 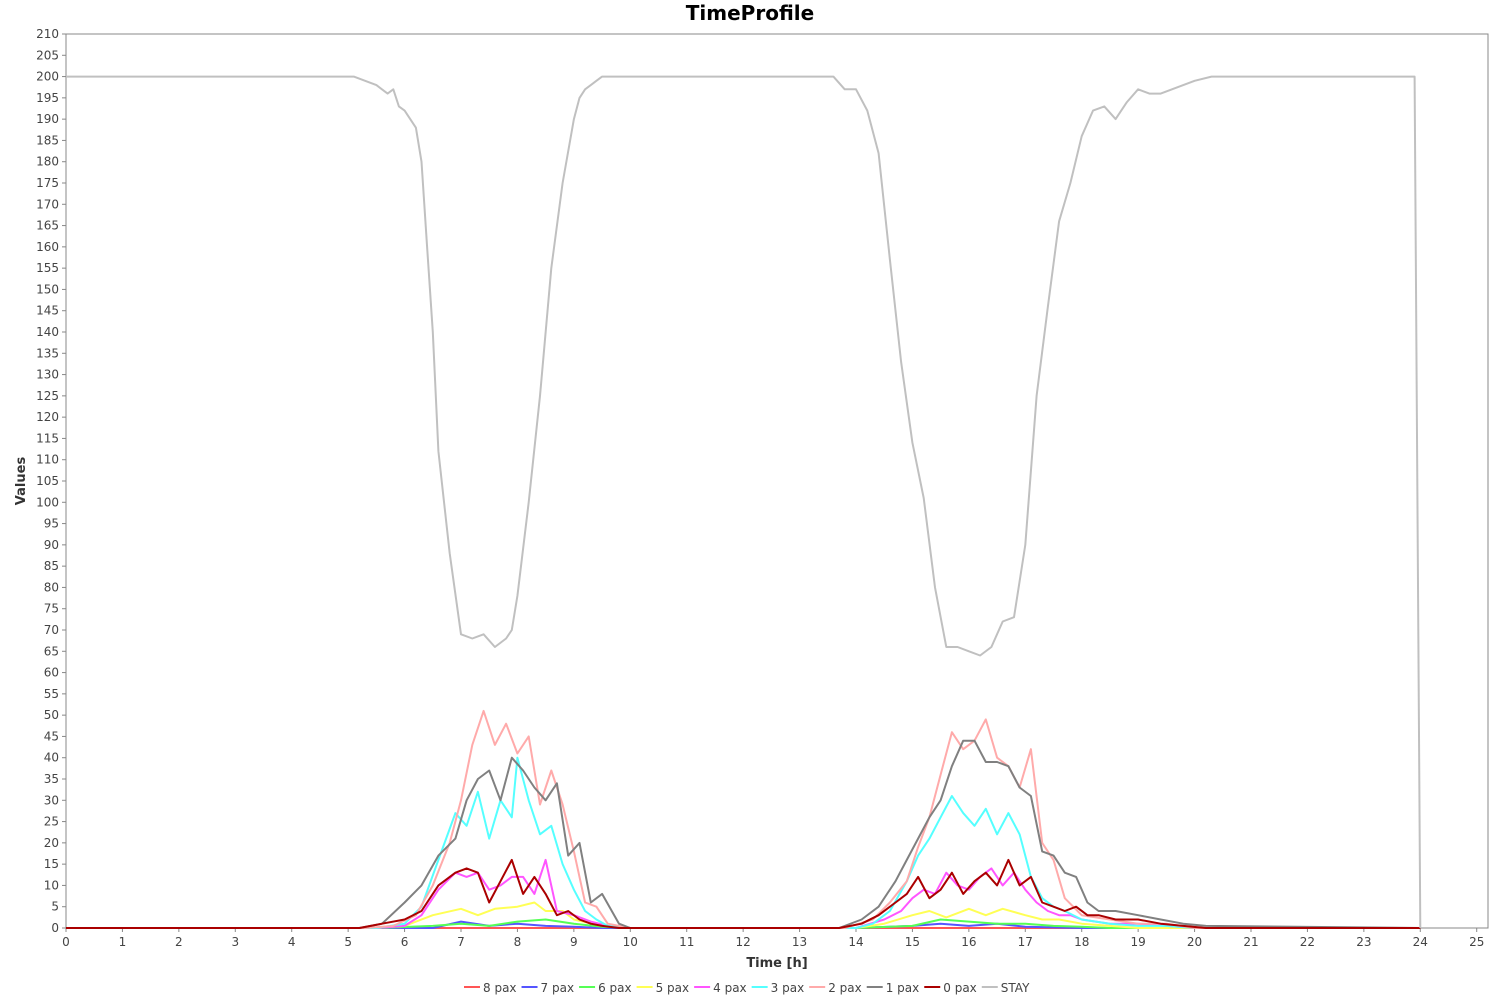 I want to click on y-tick-label: 180, so click(x=47, y=162).